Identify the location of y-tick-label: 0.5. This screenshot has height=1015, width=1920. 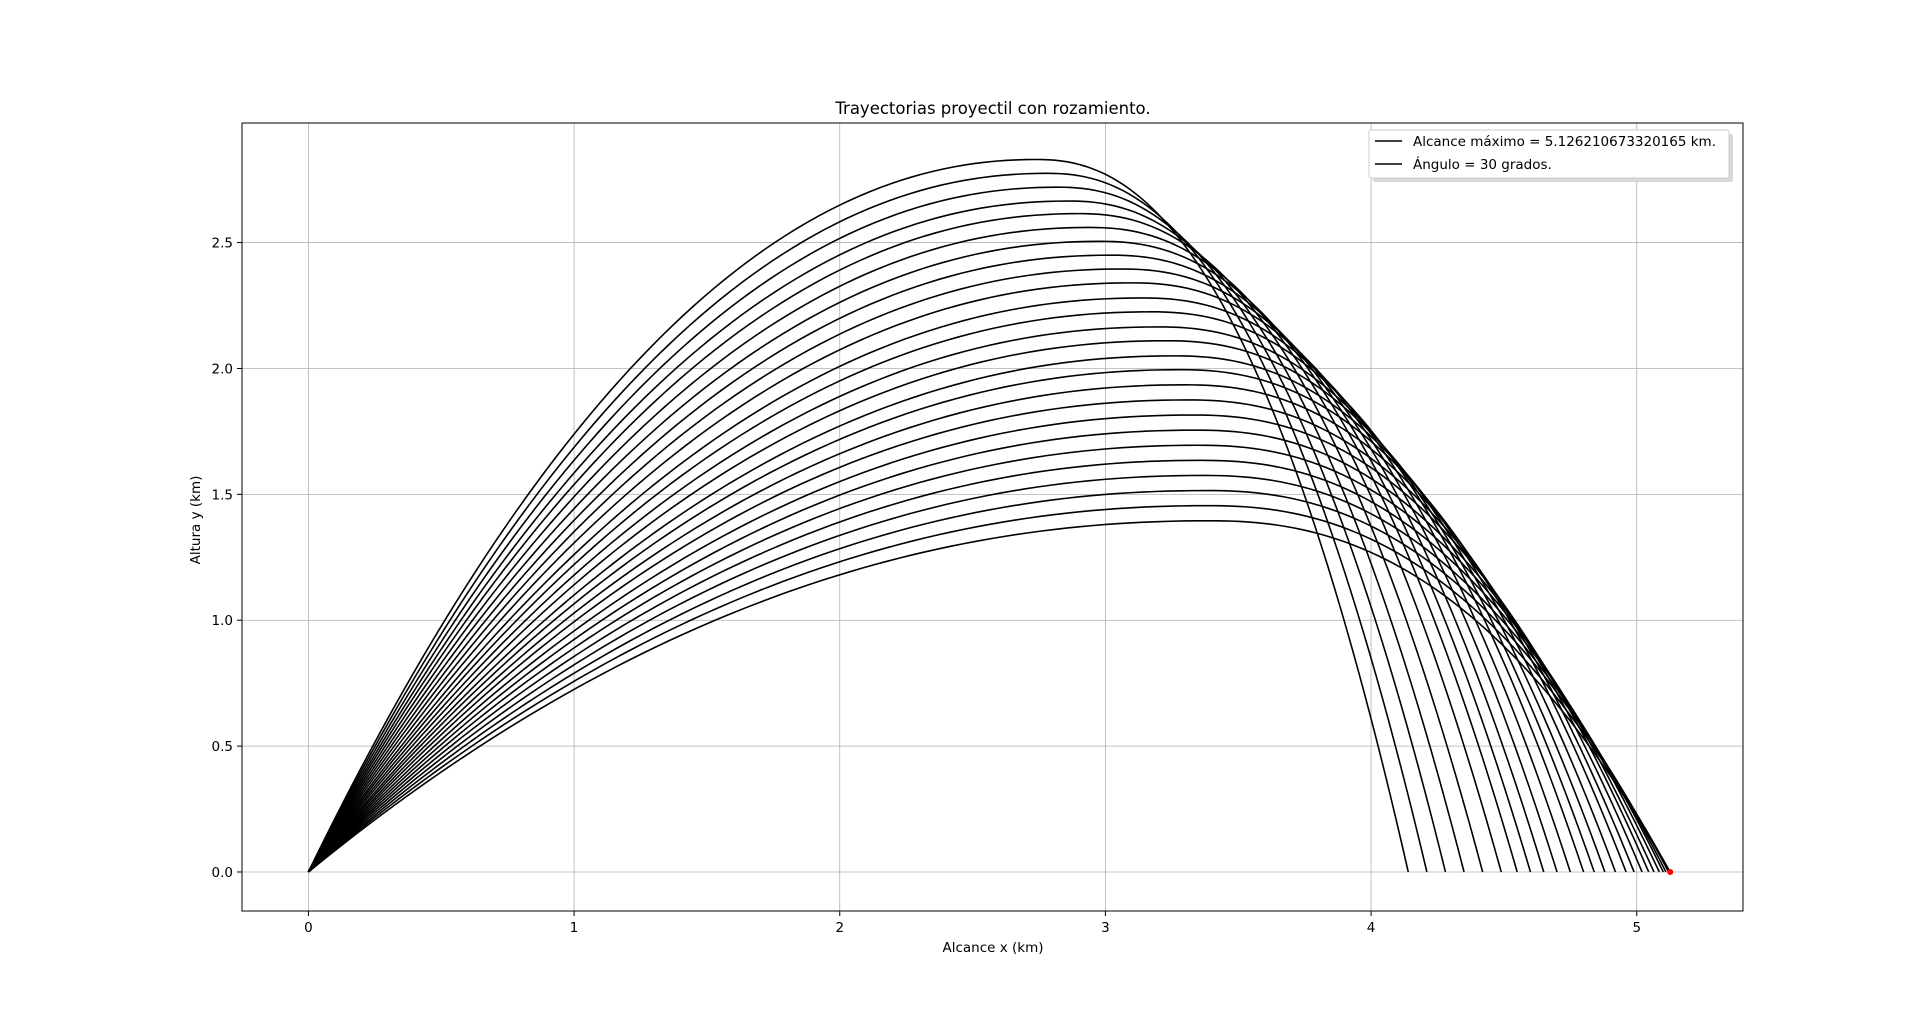
(222, 747).